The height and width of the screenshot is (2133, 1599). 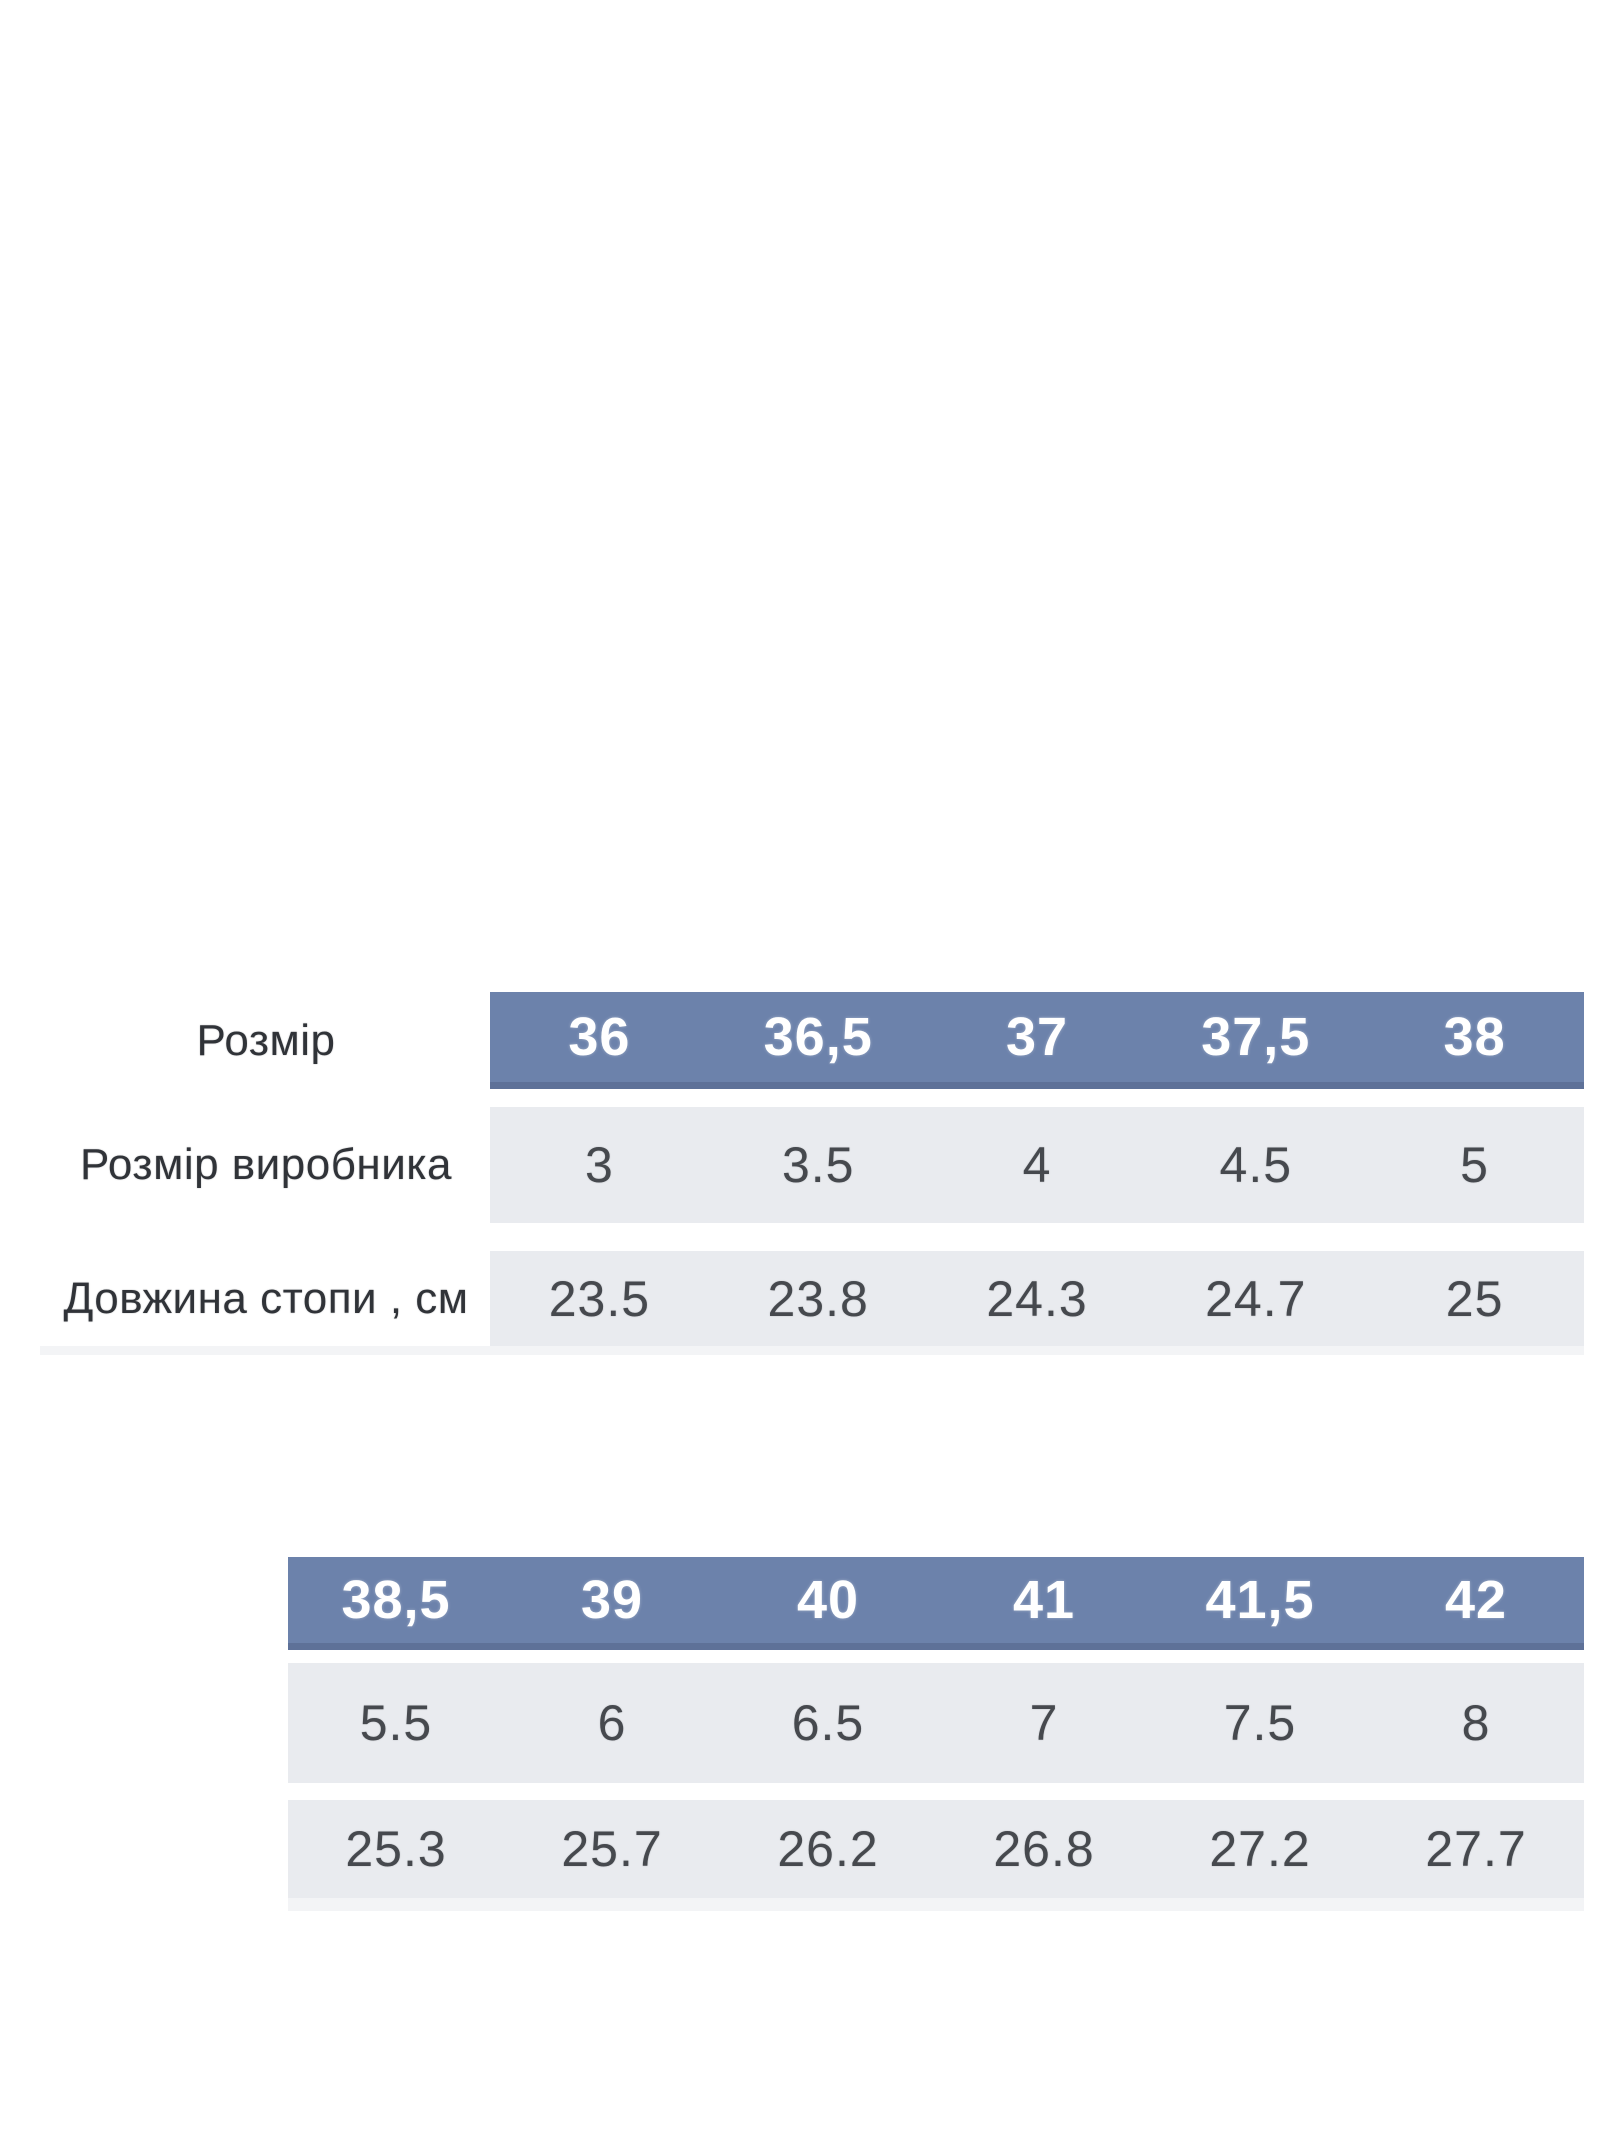 What do you see at coordinates (818, 1298) in the screenshot?
I see `foot-length-cell: 23.8` at bounding box center [818, 1298].